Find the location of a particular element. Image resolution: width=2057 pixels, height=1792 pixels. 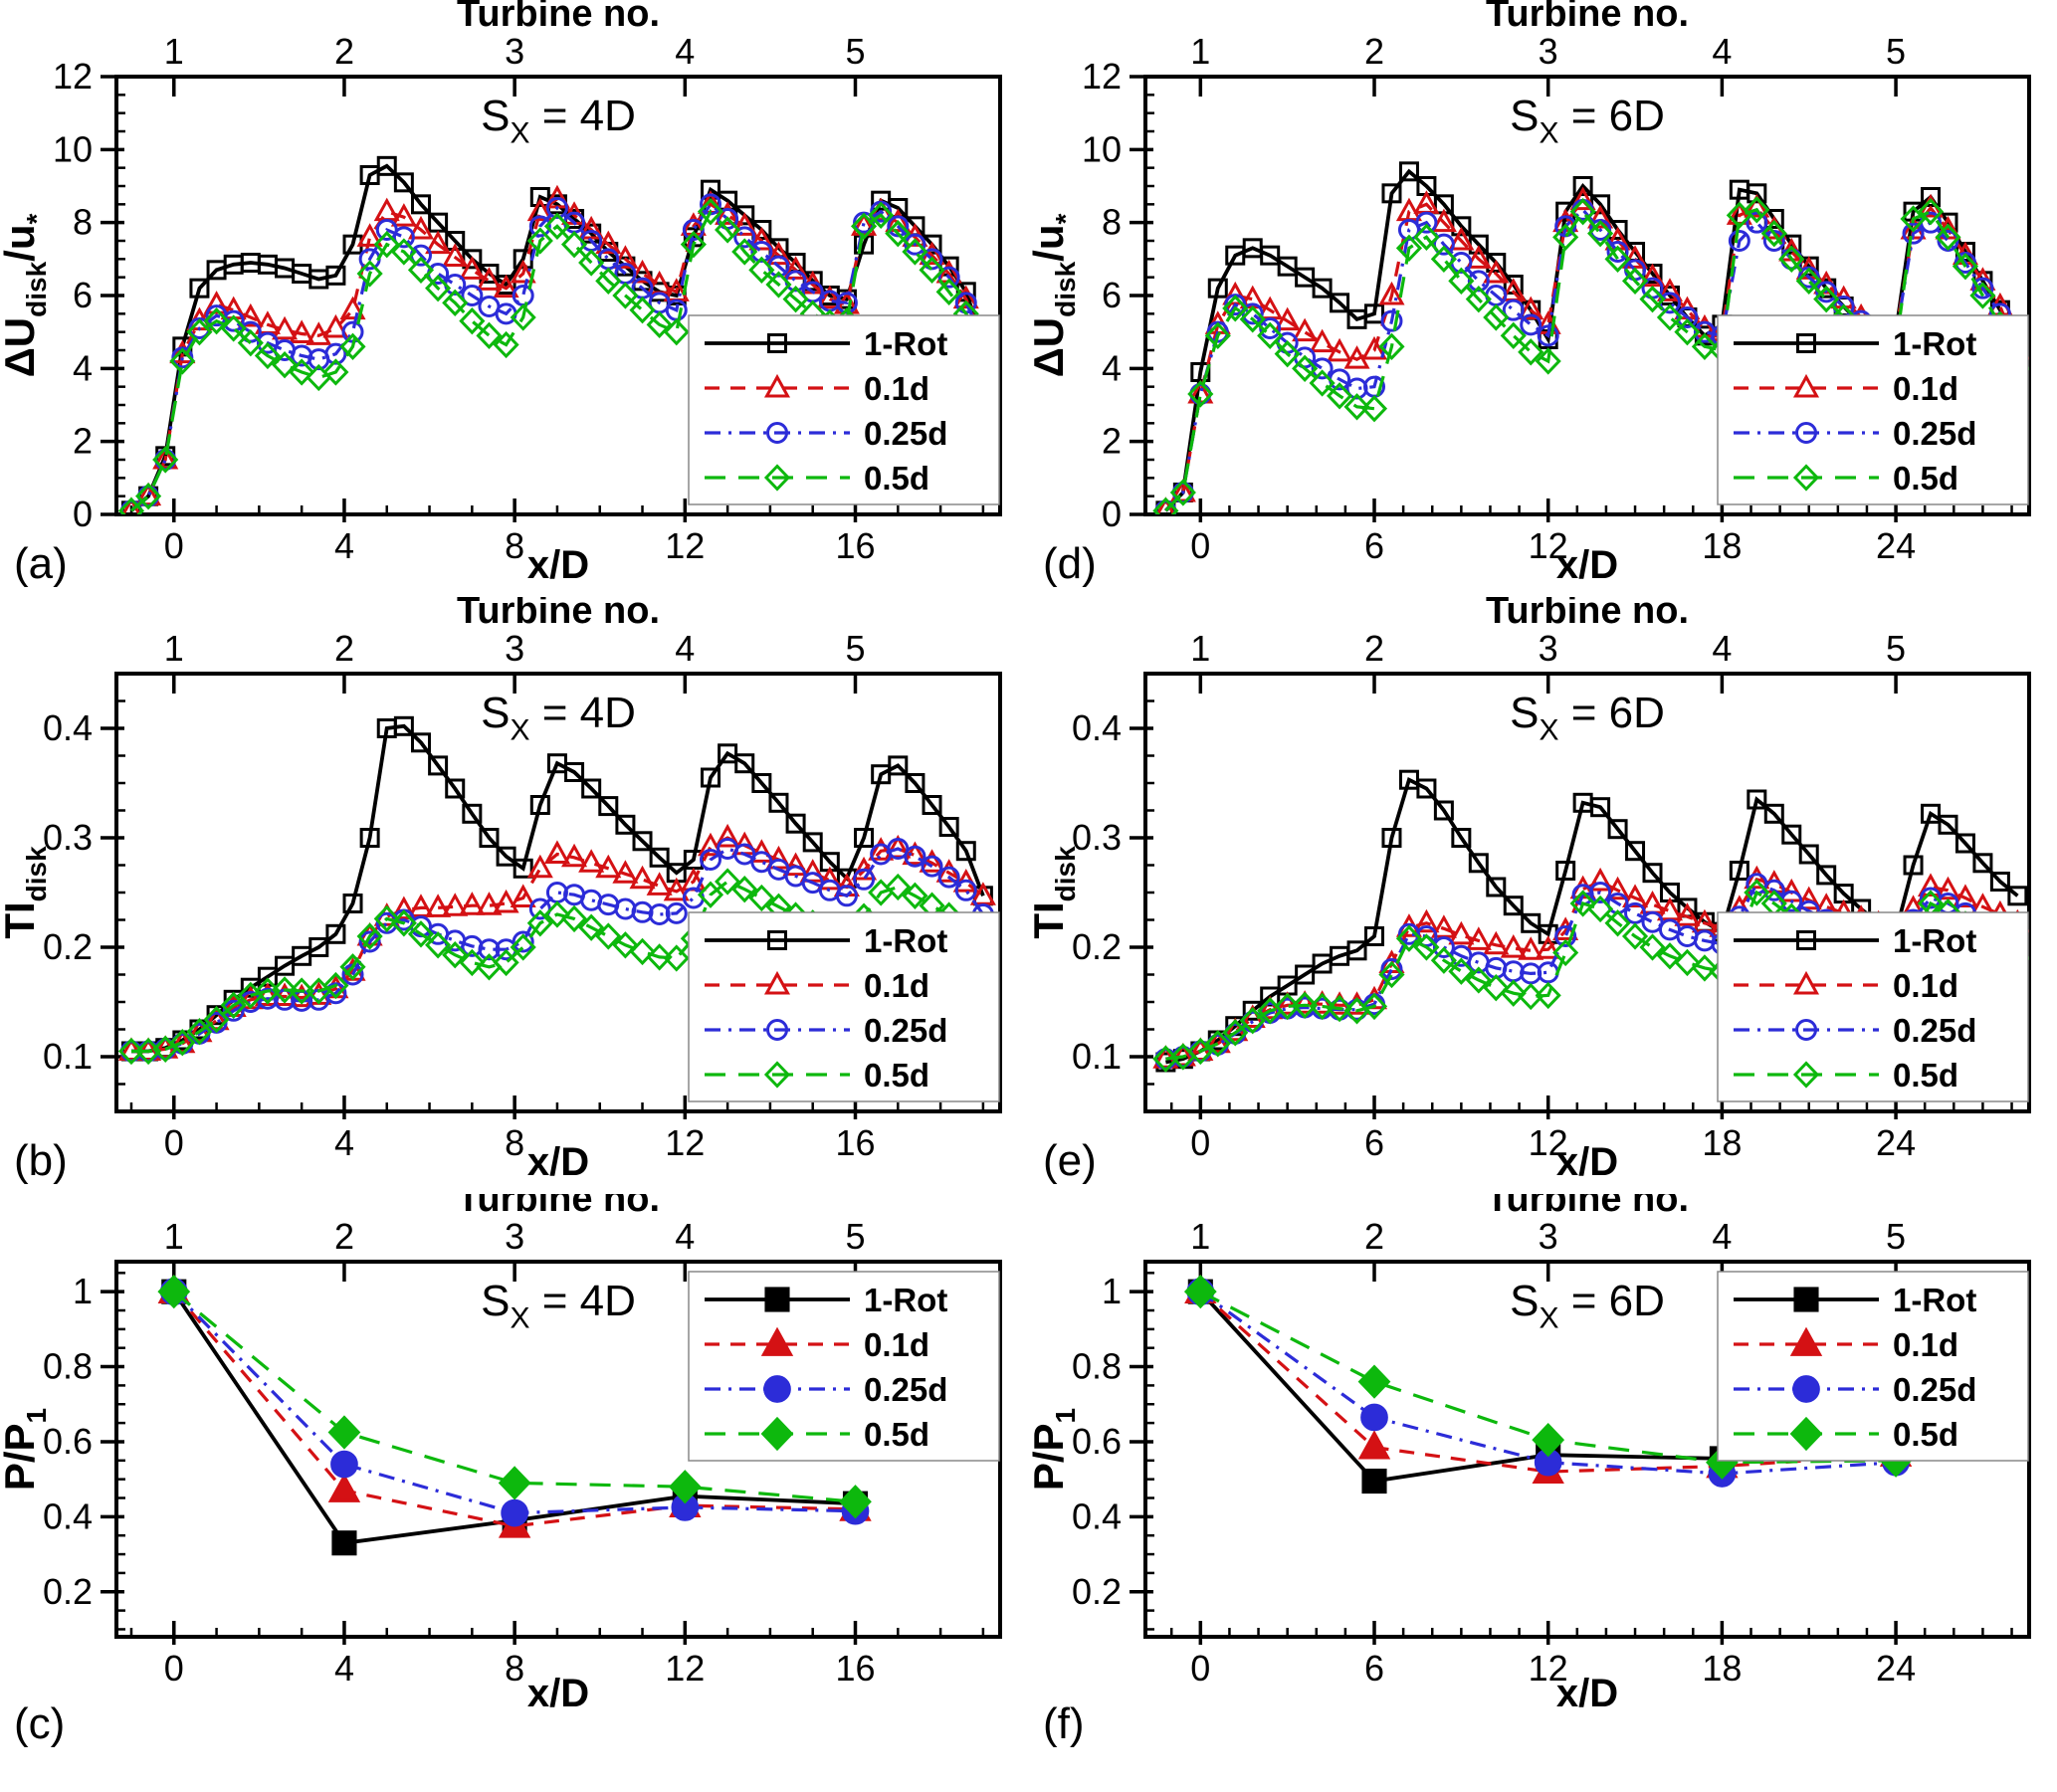

turbine-number: 2 is located at coordinates (344, 648).